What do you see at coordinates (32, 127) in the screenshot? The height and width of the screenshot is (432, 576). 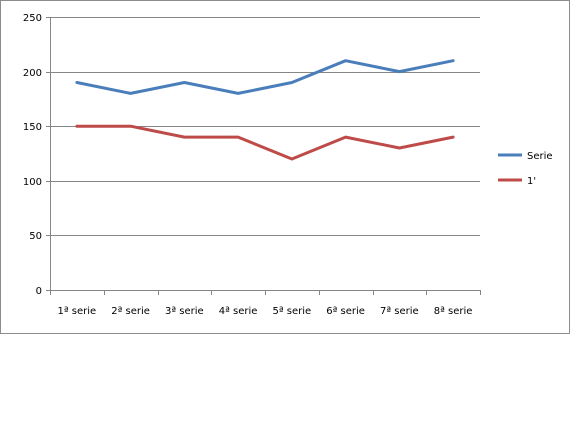 I see `y-tick-label: 150` at bounding box center [32, 127].